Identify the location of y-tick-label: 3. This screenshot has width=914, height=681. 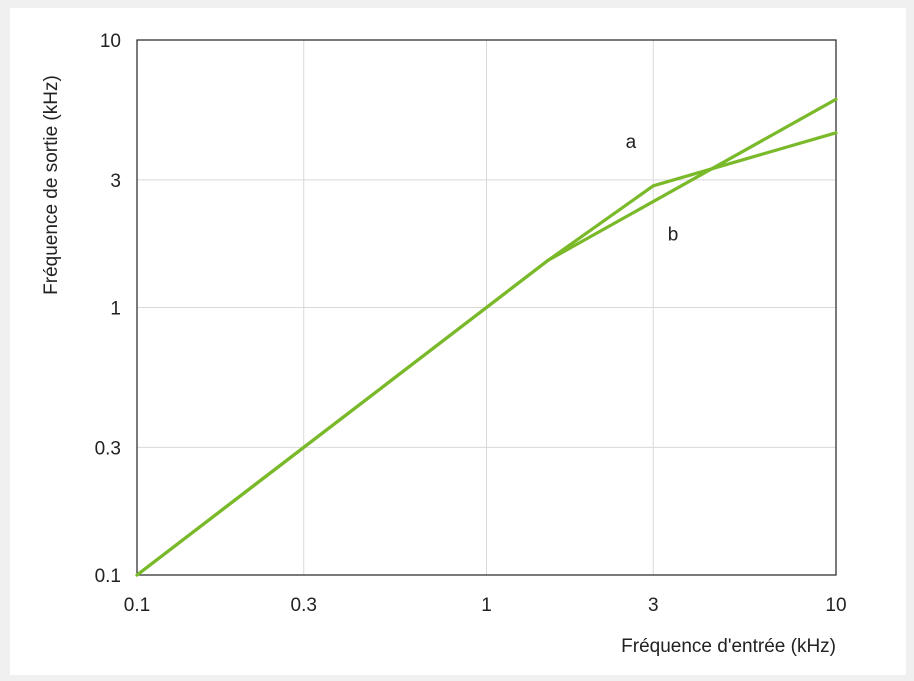
(115, 181).